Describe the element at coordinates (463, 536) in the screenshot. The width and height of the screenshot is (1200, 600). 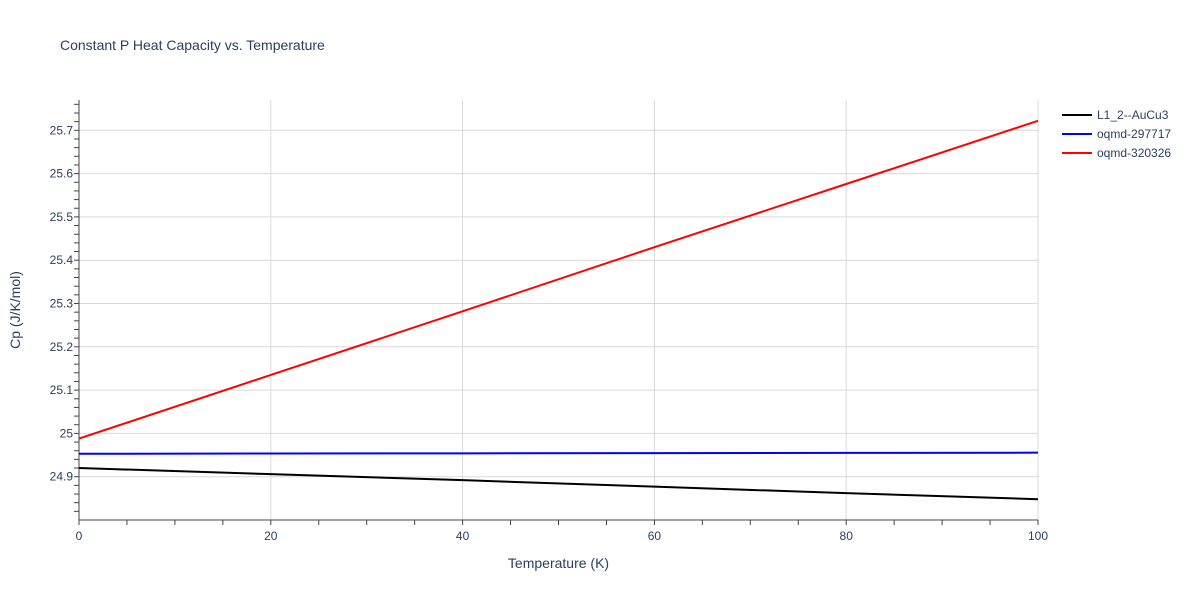
I see `x-tick-label: 40` at that location.